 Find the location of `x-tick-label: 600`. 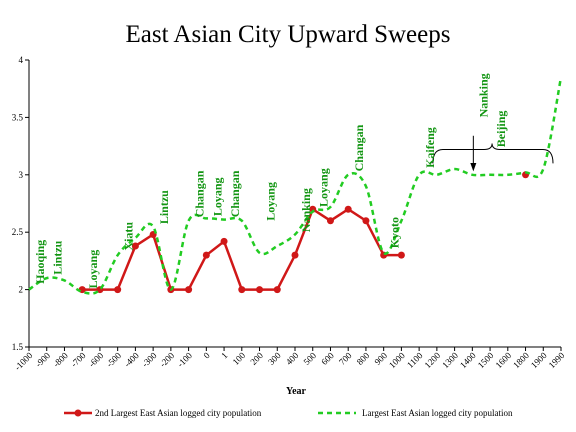

x-tick-label: 600 is located at coordinates (327, 358).